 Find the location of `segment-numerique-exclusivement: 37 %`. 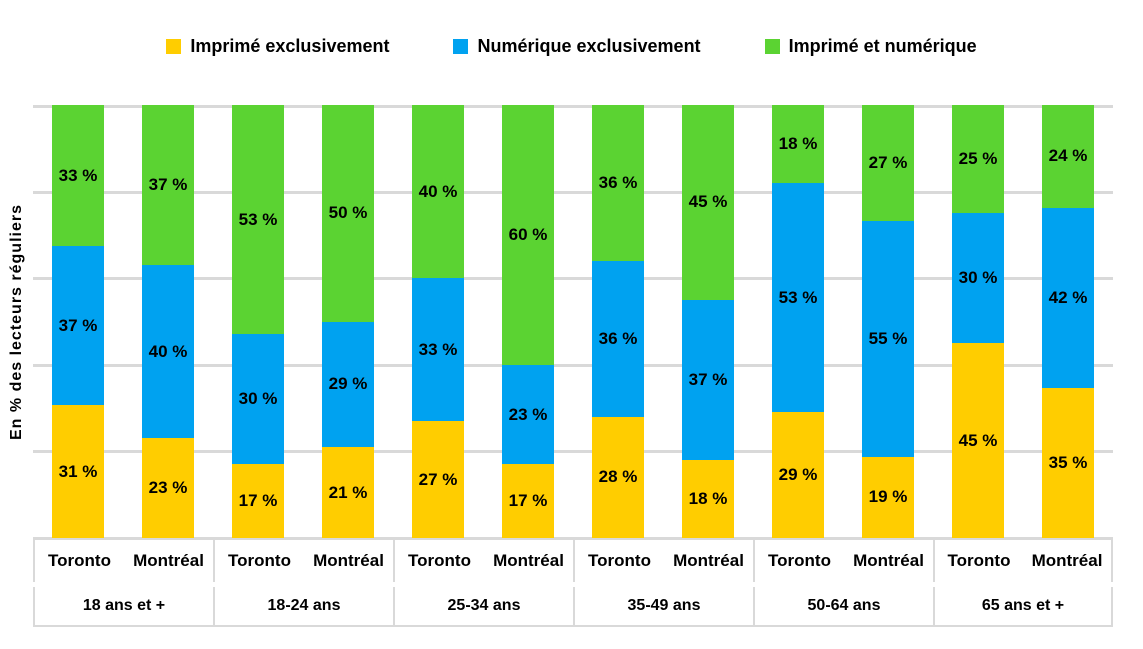

segment-numerique-exclusivement: 37 % is located at coordinates (708, 380).